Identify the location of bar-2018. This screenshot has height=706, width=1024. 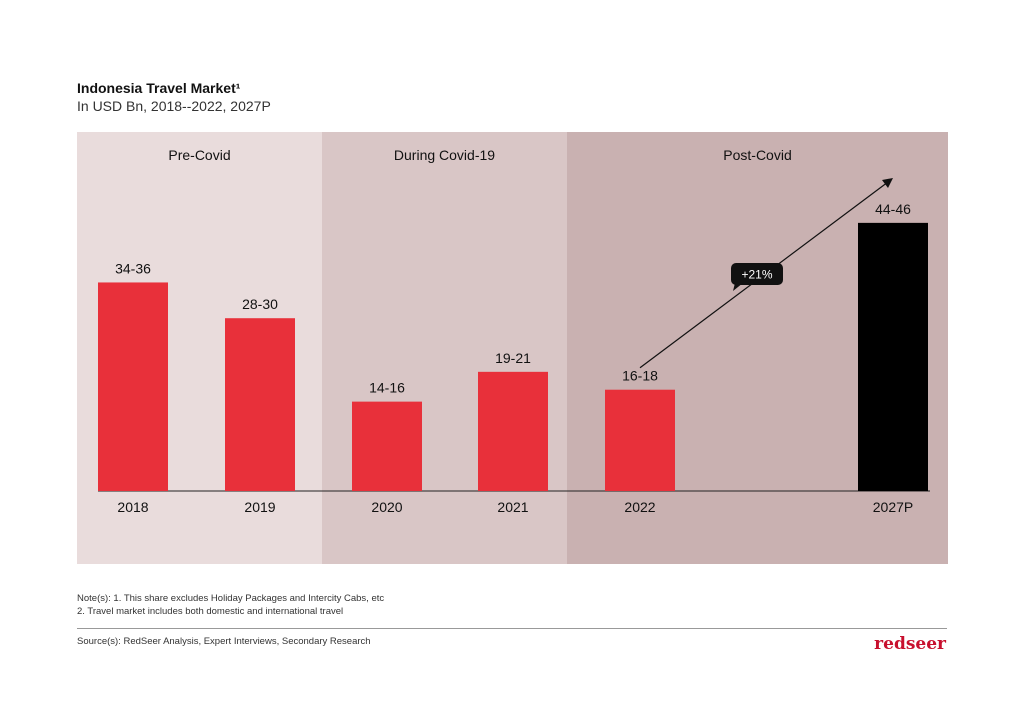
(133, 386).